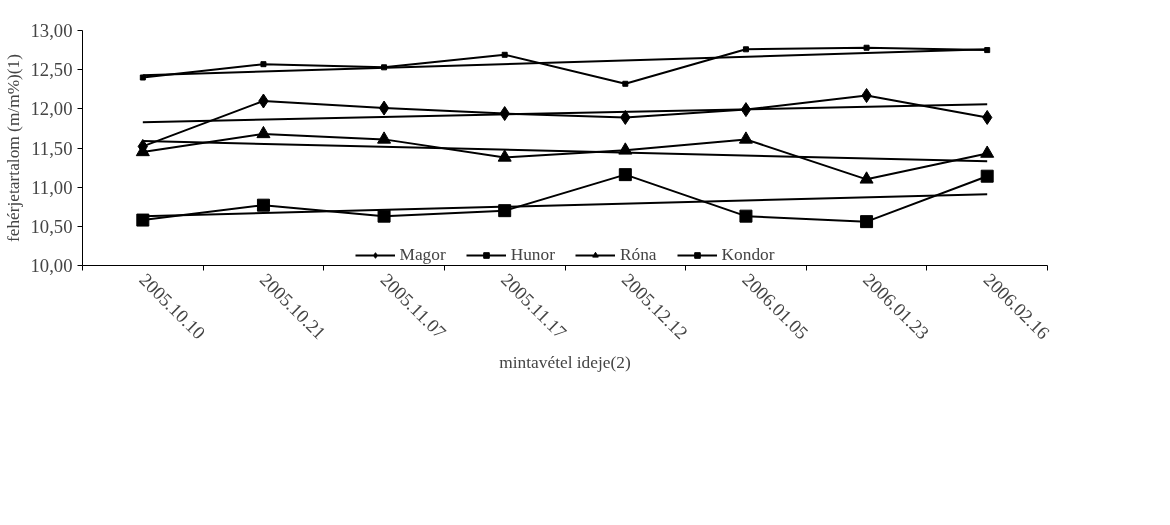 Image resolution: width=1170 pixels, height=525 pixels. Describe the element at coordinates (638, 255) in the screenshot. I see `legend-label: Róna` at that location.